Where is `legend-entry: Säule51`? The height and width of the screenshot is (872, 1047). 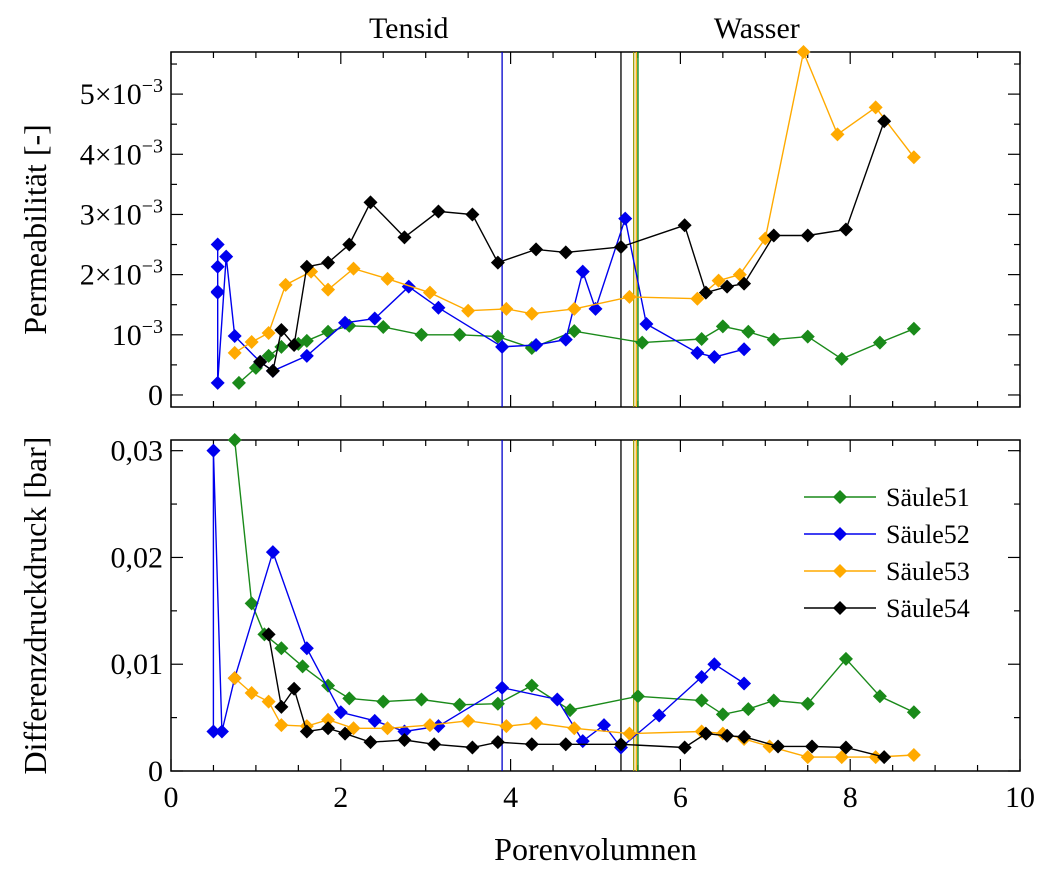 legend-entry: Säule51 is located at coordinates (887, 497).